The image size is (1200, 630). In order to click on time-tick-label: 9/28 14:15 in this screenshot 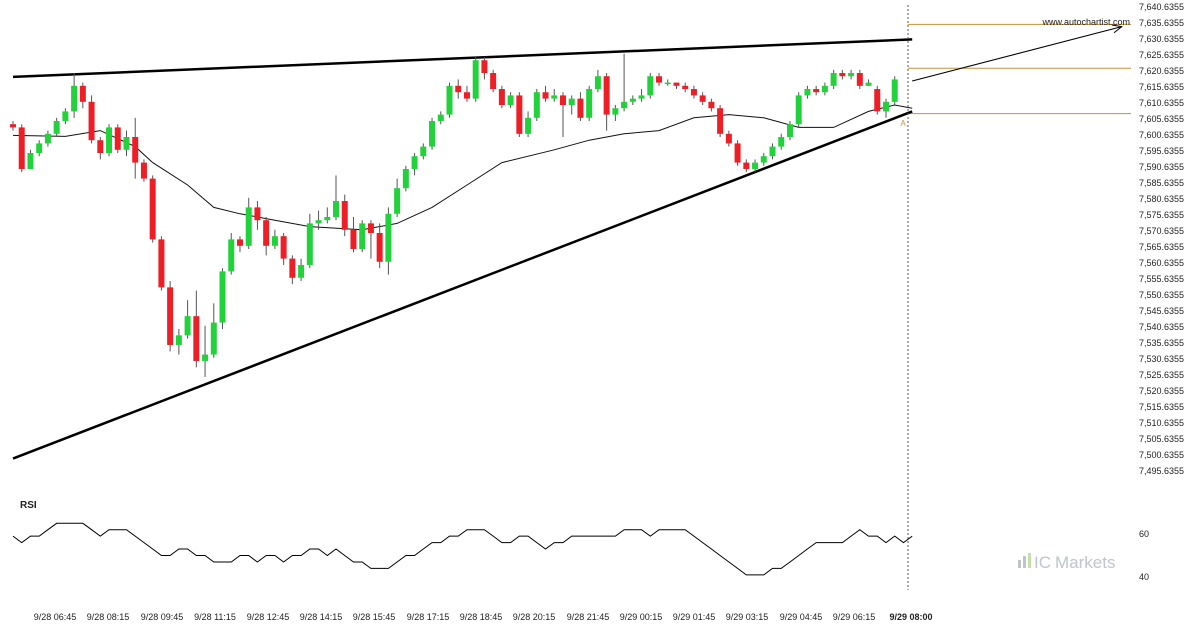, I will do `click(321, 617)`.